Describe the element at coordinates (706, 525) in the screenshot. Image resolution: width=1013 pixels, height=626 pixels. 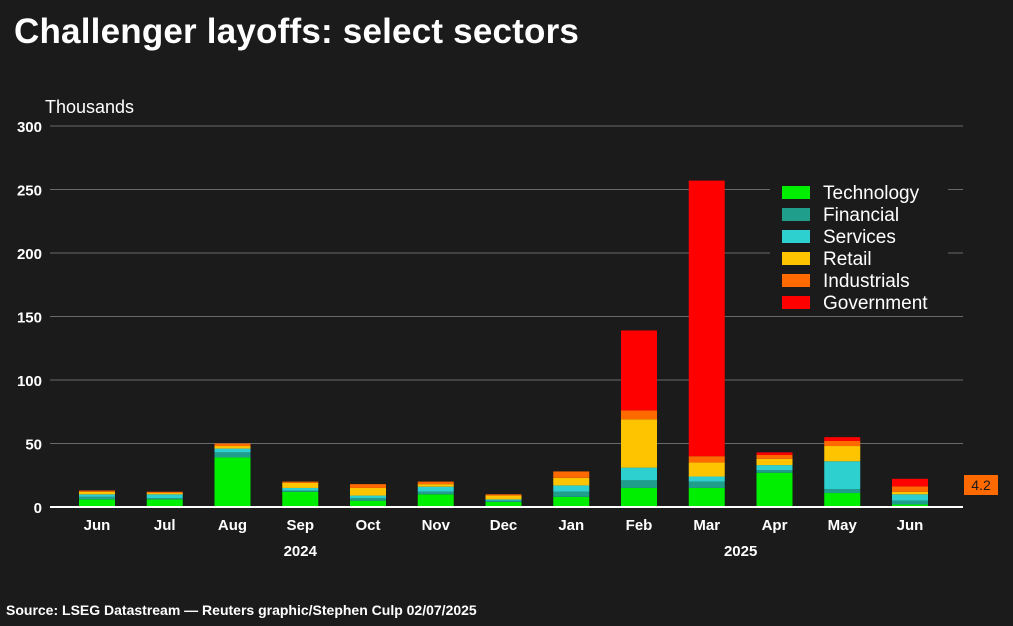
I see `x-tick-label: Mar` at that location.